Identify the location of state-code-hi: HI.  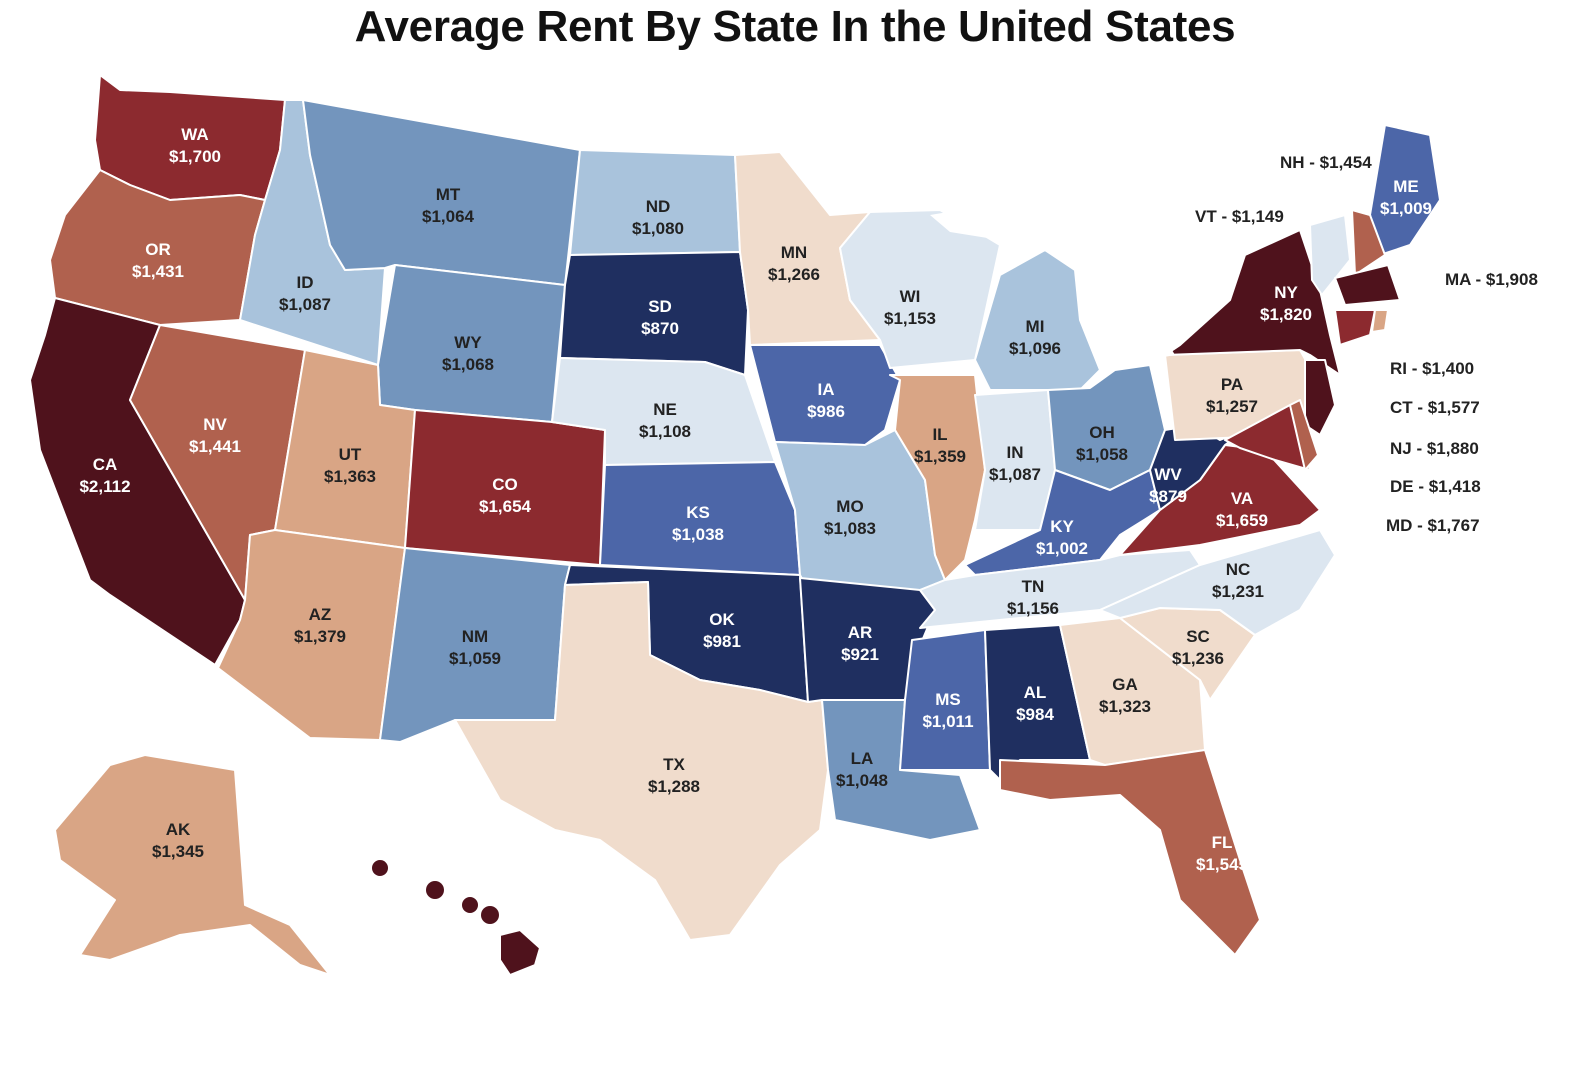
(587, 954).